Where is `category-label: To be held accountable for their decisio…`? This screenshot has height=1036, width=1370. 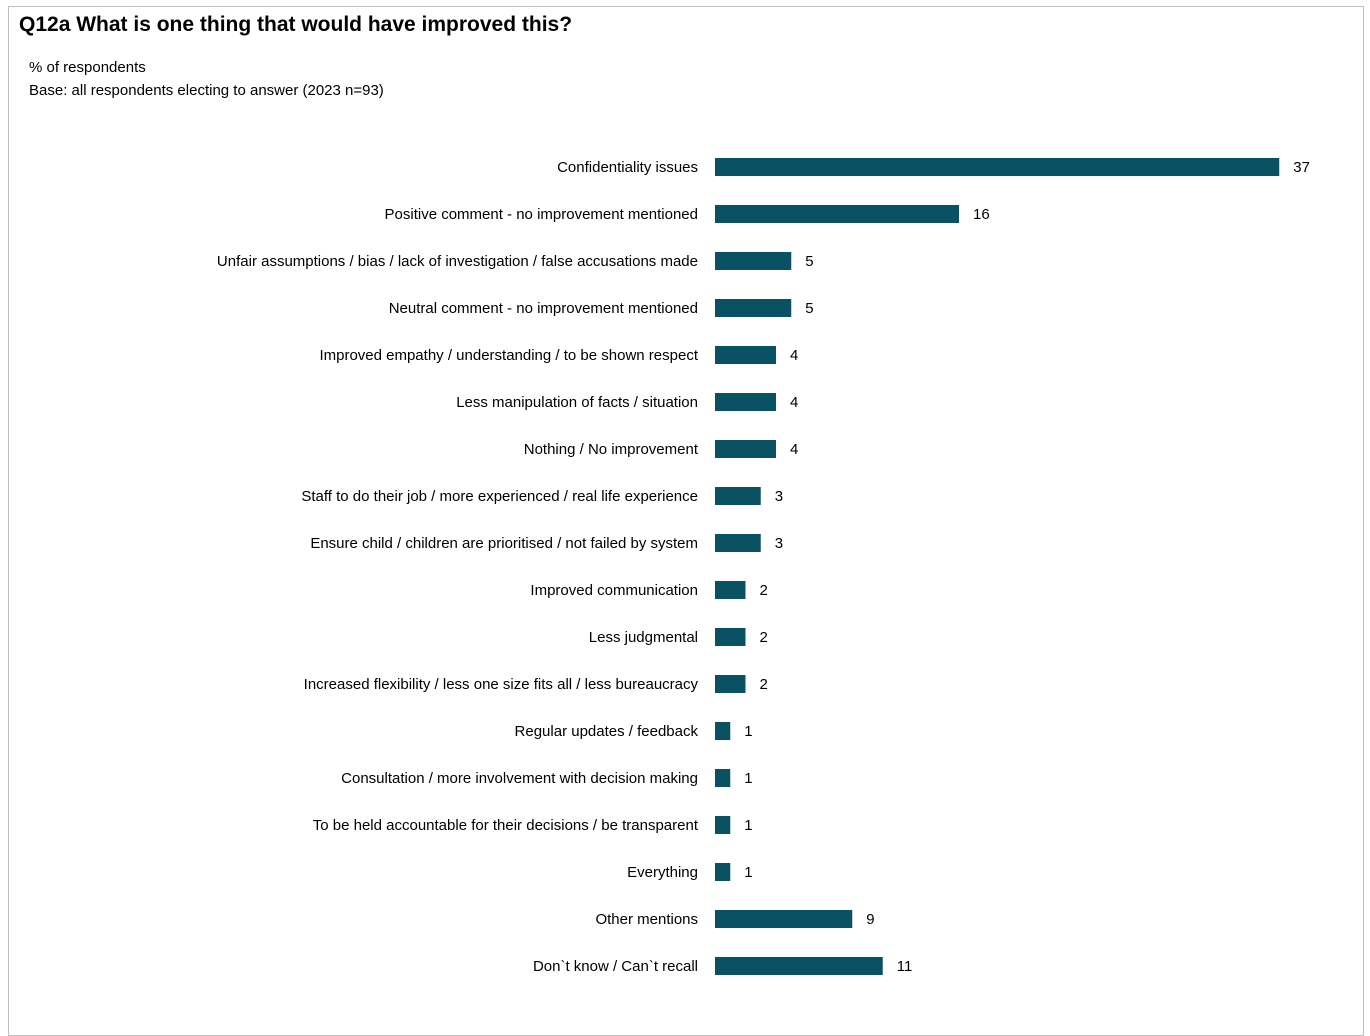
category-label: To be held accountable for their decisio… is located at coordinates (506, 825).